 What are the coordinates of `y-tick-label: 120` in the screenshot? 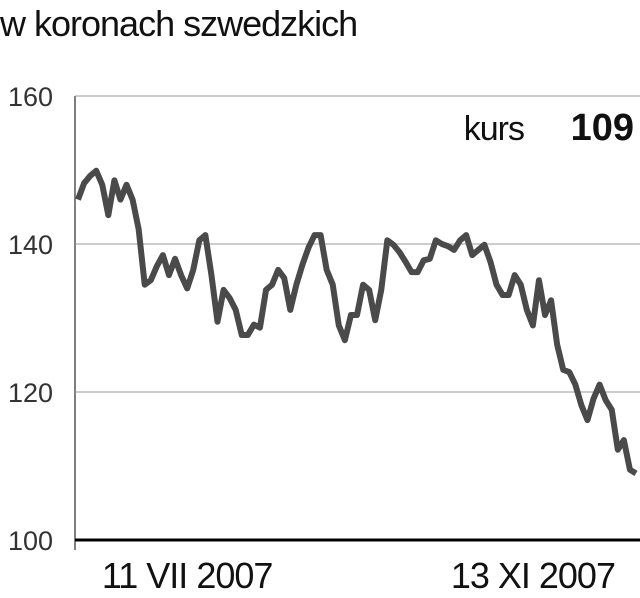 It's located at (30, 393).